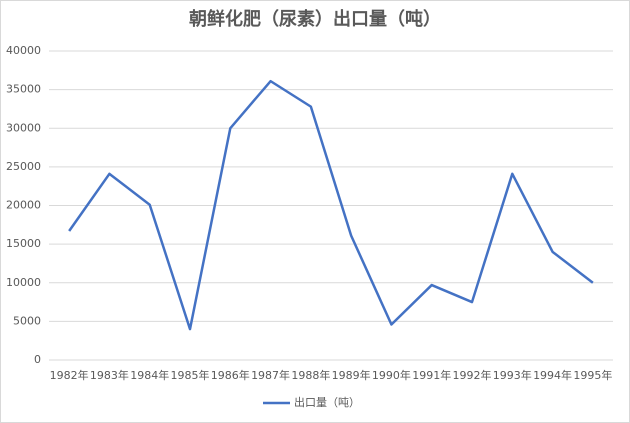  I want to click on x-tick-label: 1983年, so click(109, 375).